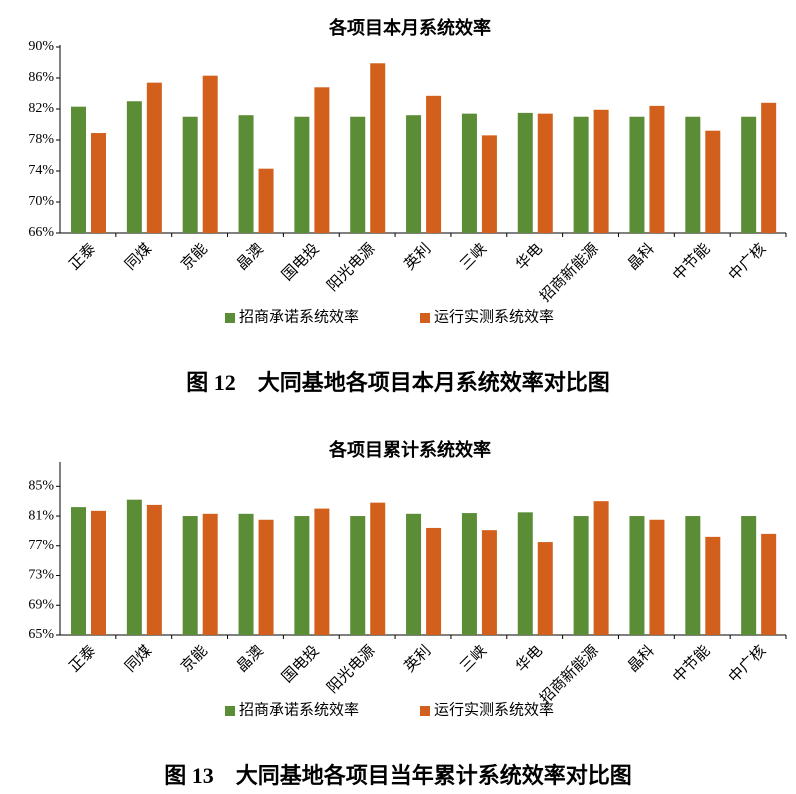  I want to click on y-tick-label: 69%, so click(41, 604).